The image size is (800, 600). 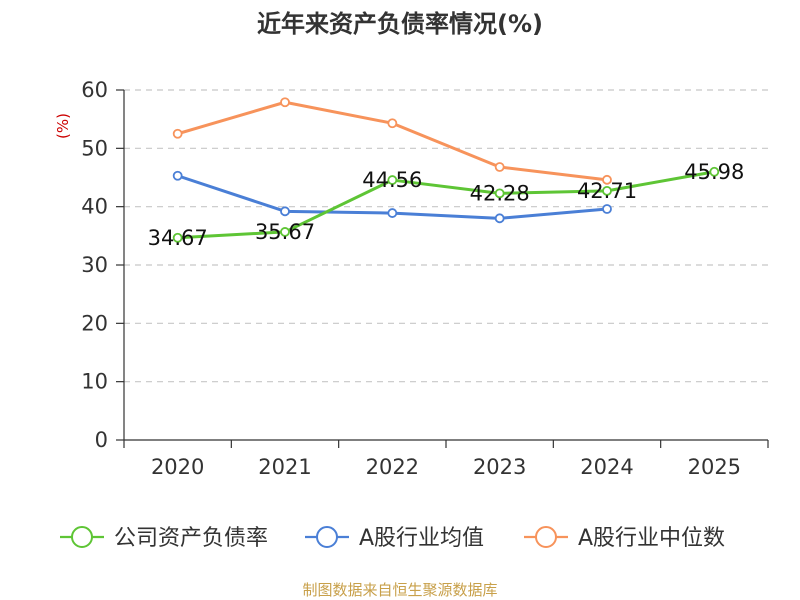 I want to click on y-tick-label: 40, so click(x=94, y=207).